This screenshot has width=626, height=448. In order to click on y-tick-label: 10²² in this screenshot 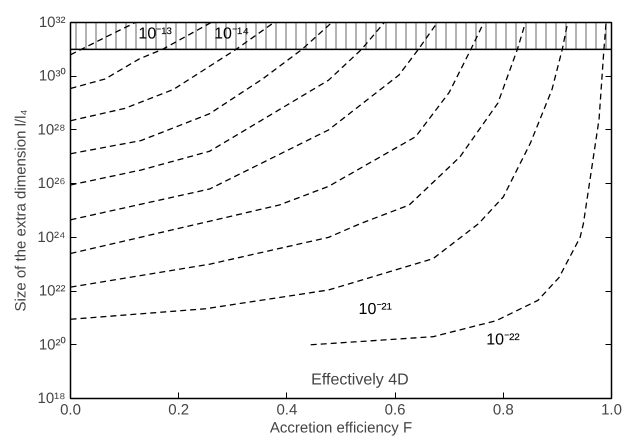, I will do `click(52, 291)`.